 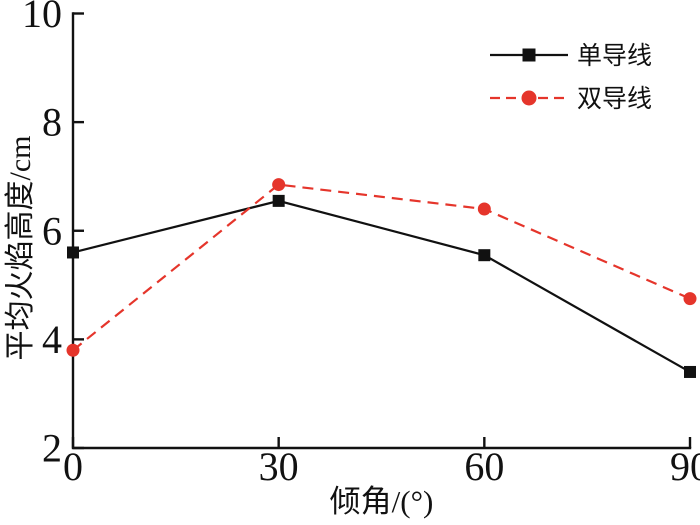 I want to click on y-tick-label: 2, so click(x=52, y=448).